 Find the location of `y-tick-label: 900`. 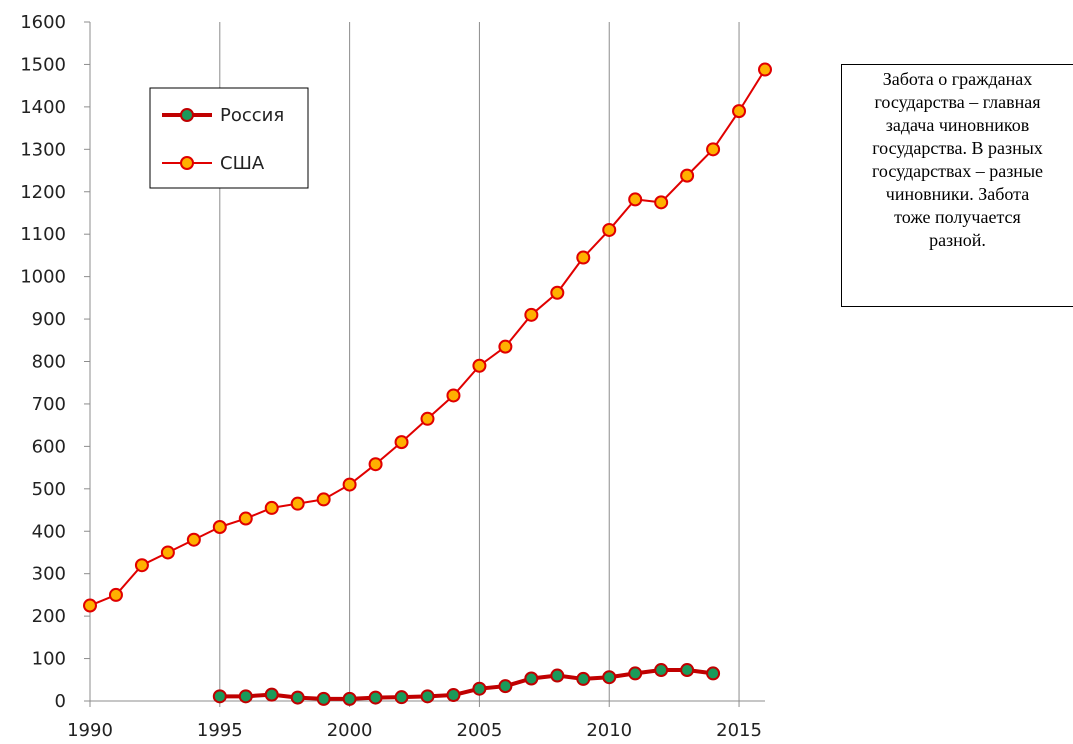

y-tick-label: 900 is located at coordinates (49, 319).